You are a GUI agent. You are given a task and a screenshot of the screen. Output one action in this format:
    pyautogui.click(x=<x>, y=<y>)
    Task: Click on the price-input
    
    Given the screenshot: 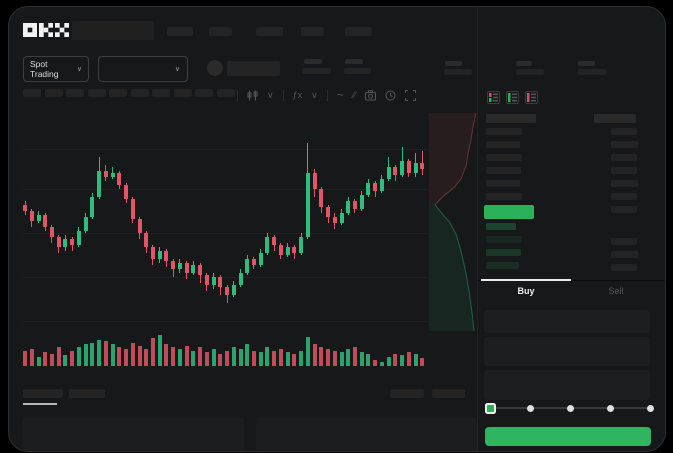 What is the action you would take?
    pyautogui.click(x=567, y=321)
    